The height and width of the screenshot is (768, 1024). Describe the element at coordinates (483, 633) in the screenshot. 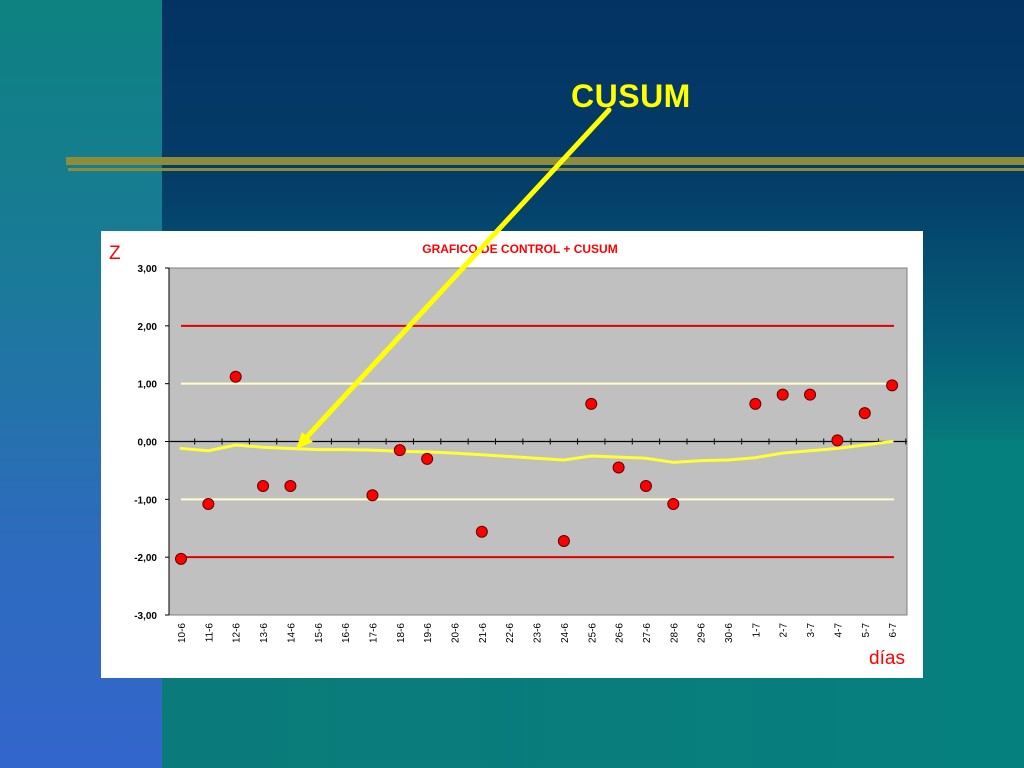

I see `x-tick-label: 21-6` at that location.